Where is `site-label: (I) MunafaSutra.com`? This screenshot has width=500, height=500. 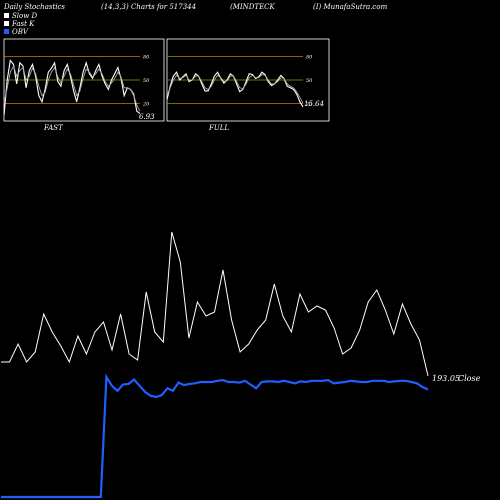
site-label: (I) MunafaSutra.com is located at coordinates (350, 7).